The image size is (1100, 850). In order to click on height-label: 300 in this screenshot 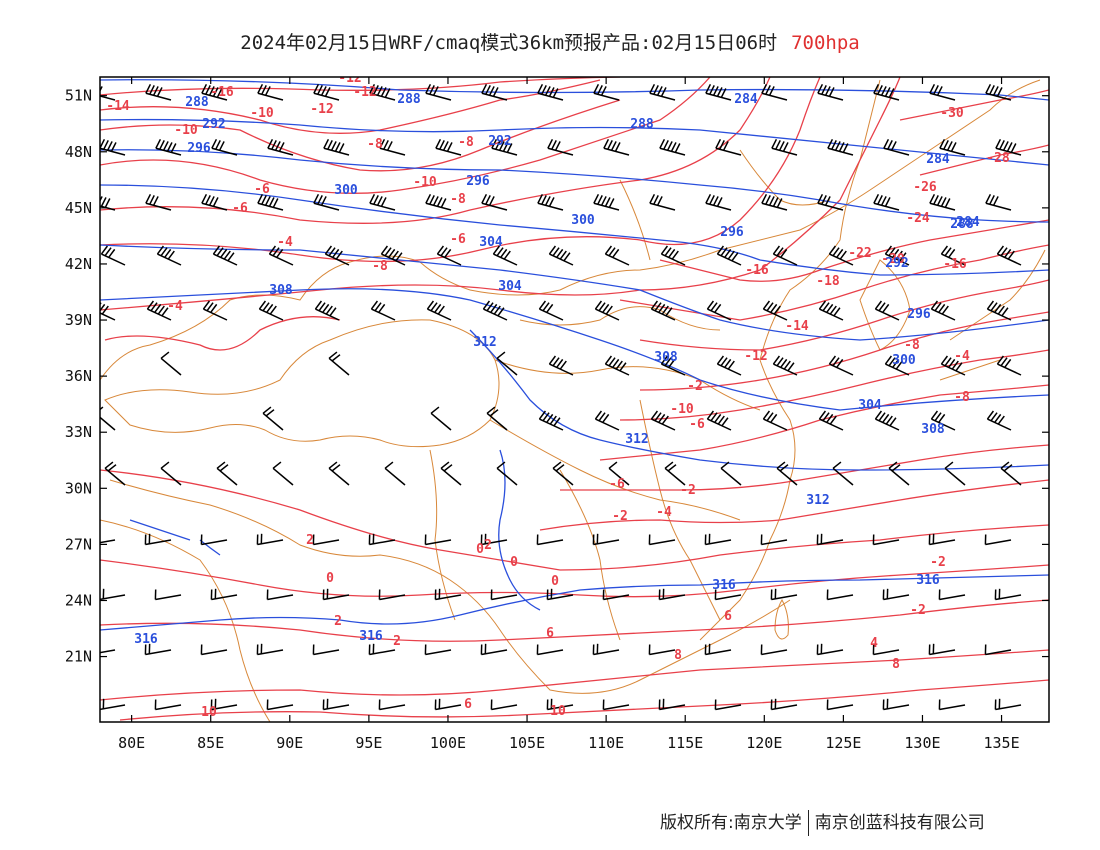, I will do `click(346, 190)`.